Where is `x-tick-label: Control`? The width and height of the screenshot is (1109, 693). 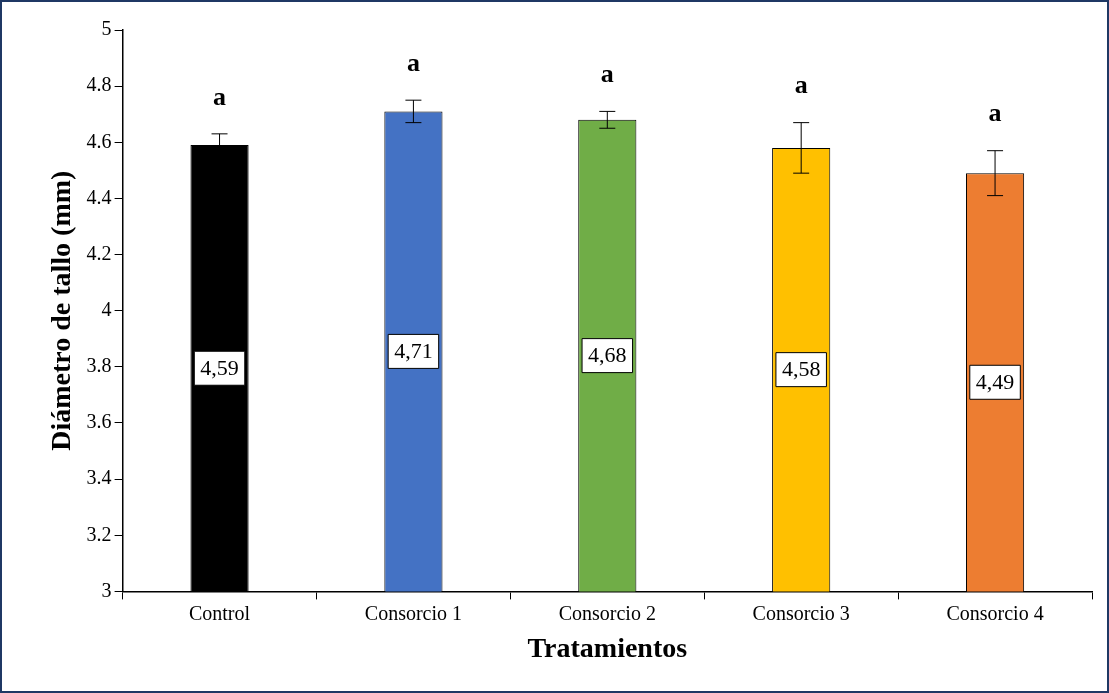
x-tick-label: Control is located at coordinates (219, 612).